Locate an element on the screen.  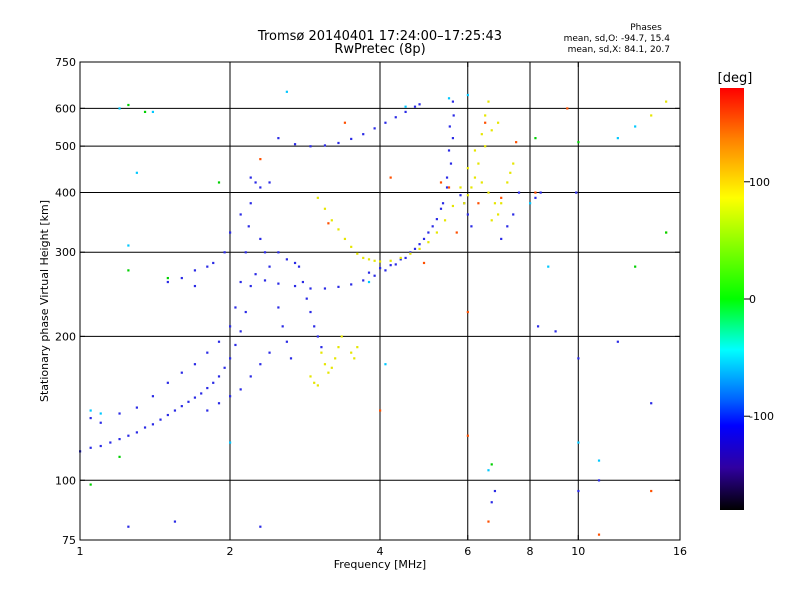
x-tick-label: 4 is located at coordinates (380, 551).